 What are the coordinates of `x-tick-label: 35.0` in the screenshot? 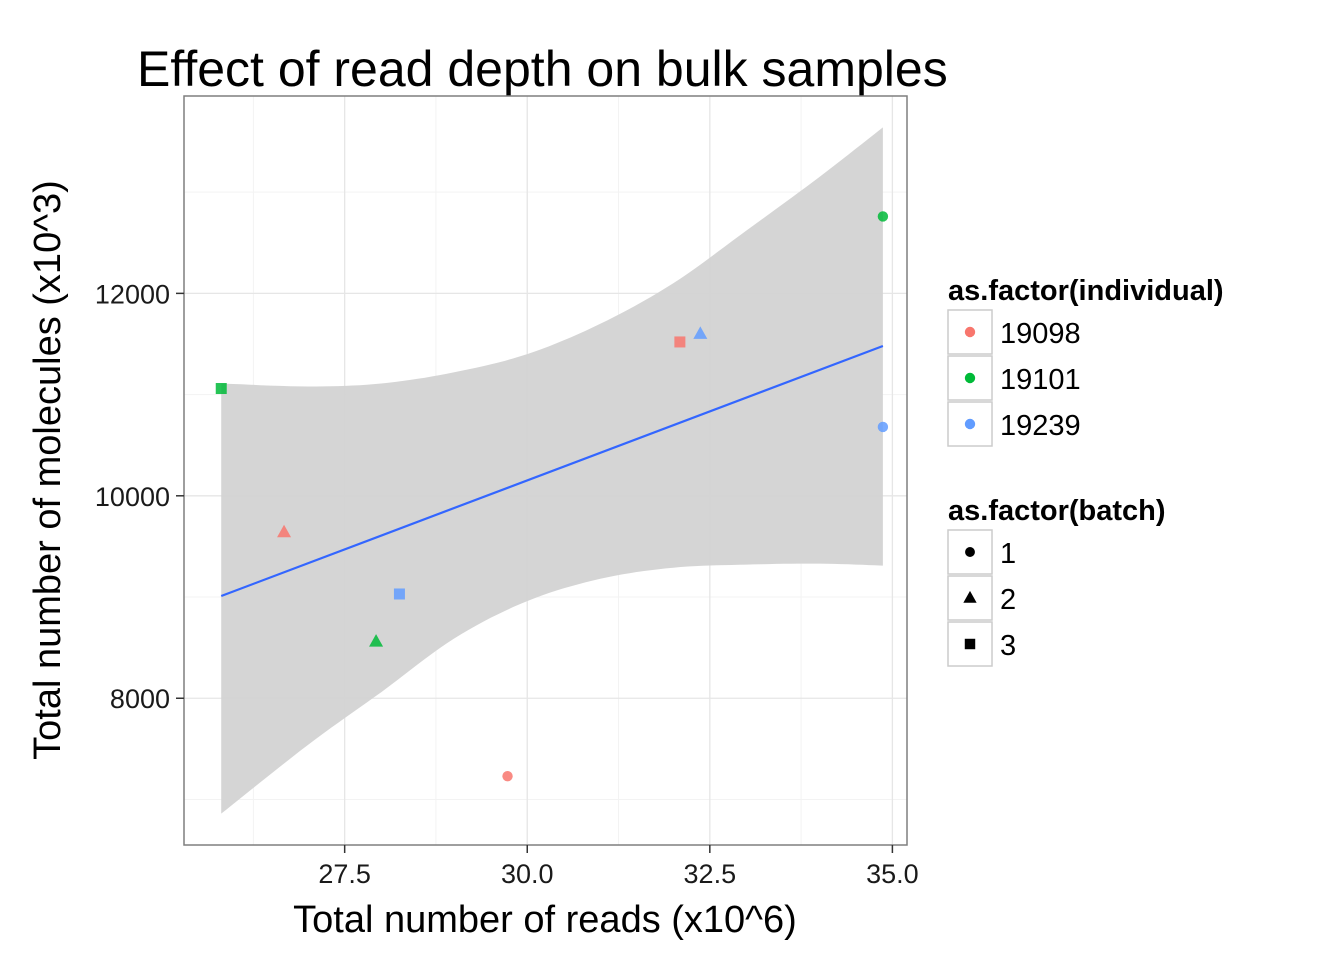 It's located at (892, 874).